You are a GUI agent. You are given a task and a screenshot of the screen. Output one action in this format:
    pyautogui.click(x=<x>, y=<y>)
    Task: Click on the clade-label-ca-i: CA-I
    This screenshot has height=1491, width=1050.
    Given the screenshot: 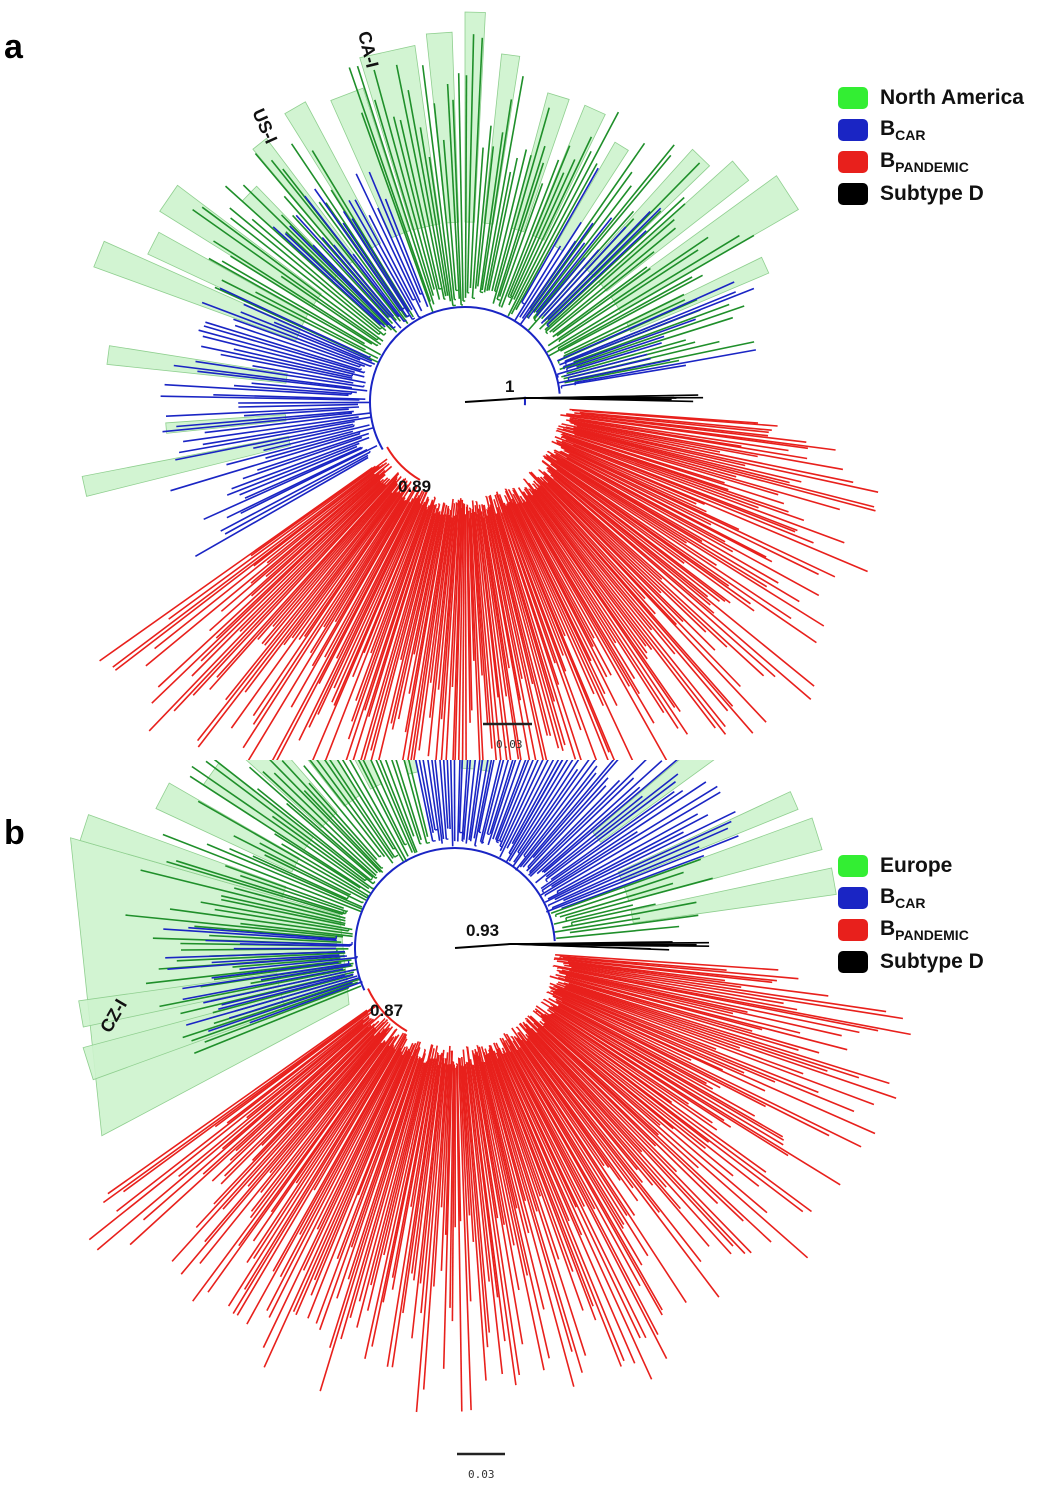 What is the action you would take?
    pyautogui.click(x=368, y=49)
    